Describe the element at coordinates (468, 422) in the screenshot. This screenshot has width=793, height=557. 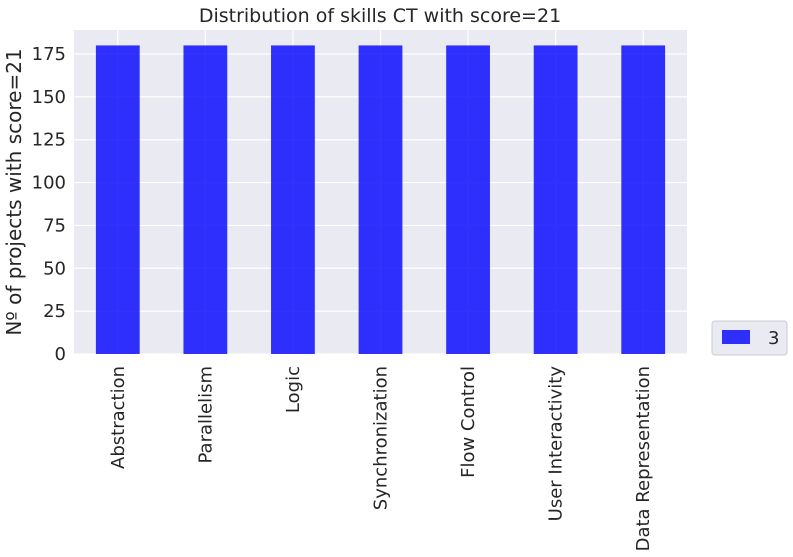
I see `x-tick-label: Flow Control` at that location.